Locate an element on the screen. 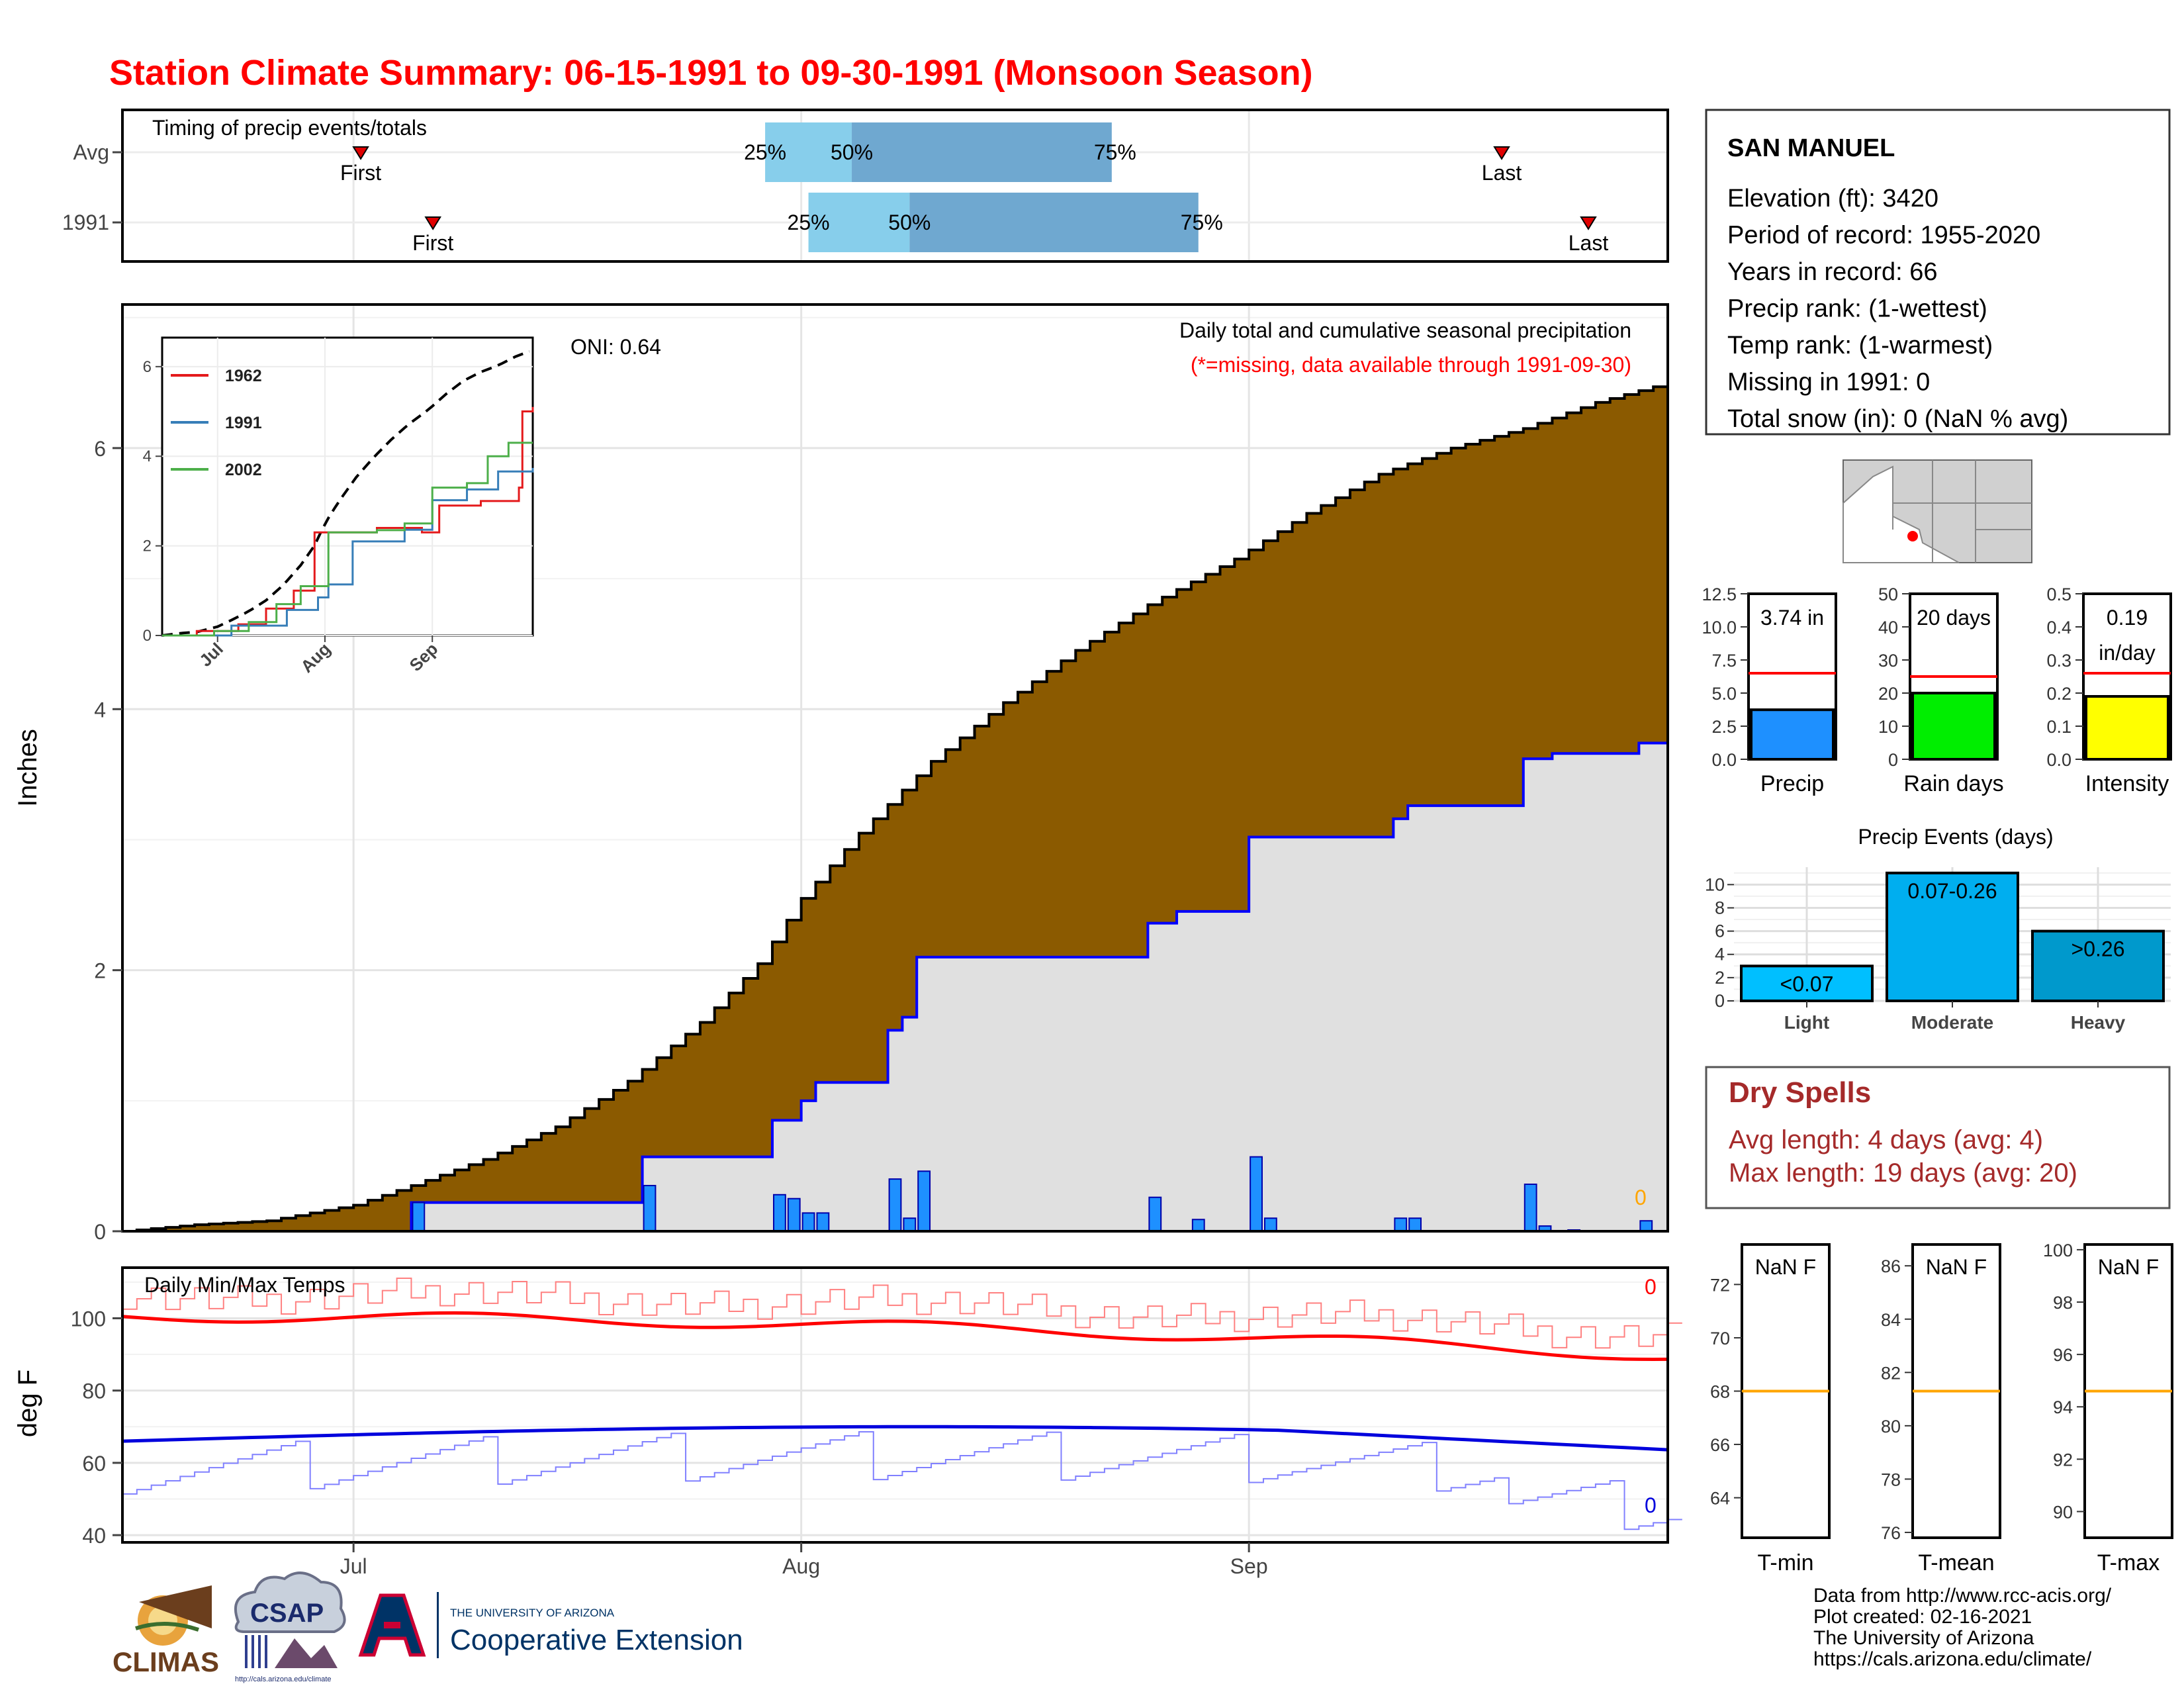 This screenshot has height=1688, width=2184. event-bar-label: <0.07 is located at coordinates (1807, 984).